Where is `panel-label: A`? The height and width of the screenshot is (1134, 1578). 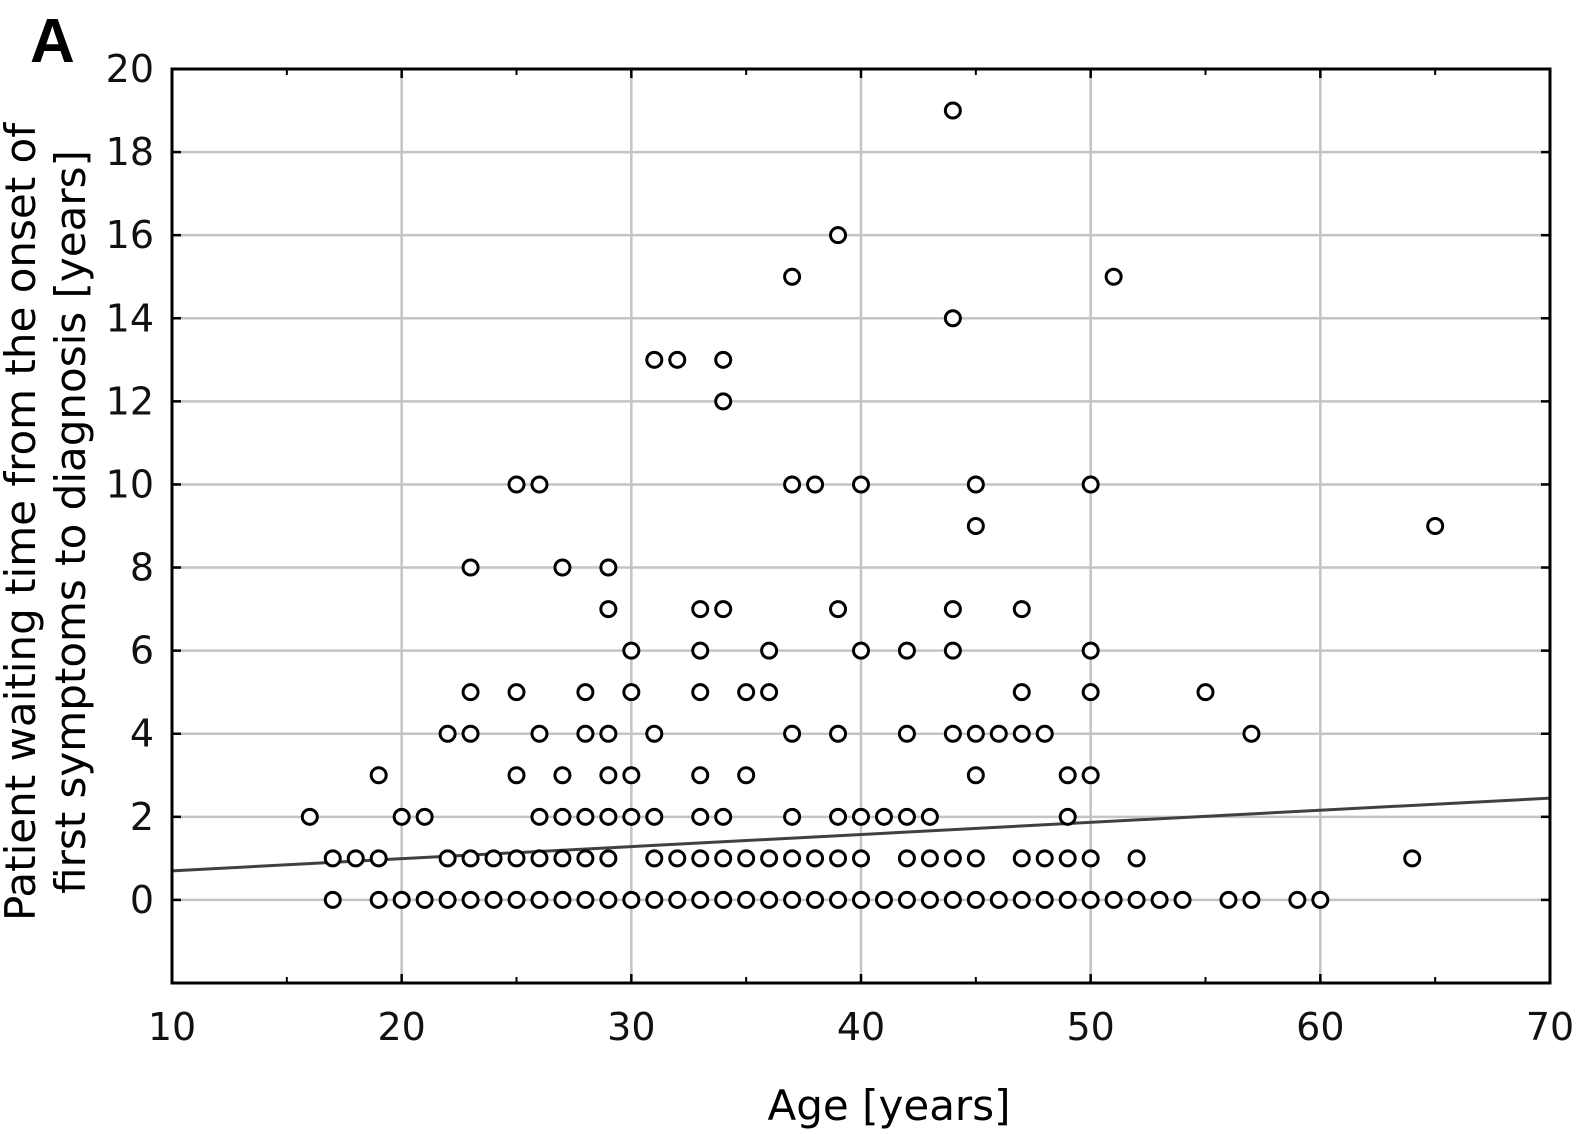 panel-label: A is located at coordinates (52, 41).